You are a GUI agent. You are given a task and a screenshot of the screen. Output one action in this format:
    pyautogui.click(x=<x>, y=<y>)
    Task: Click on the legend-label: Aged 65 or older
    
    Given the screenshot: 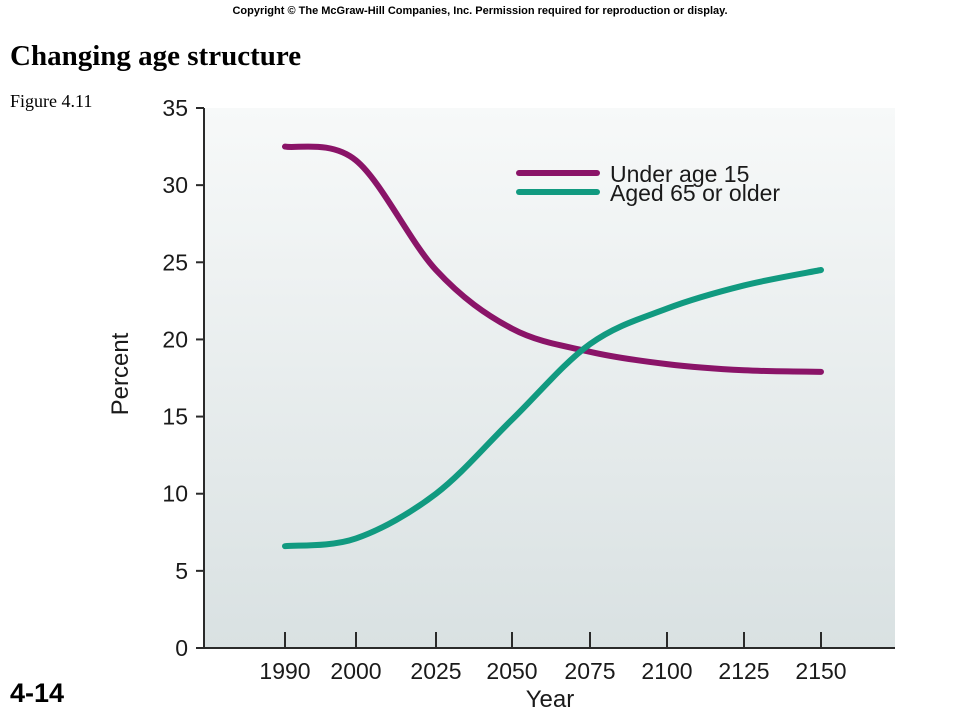 What is the action you would take?
    pyautogui.click(x=695, y=193)
    